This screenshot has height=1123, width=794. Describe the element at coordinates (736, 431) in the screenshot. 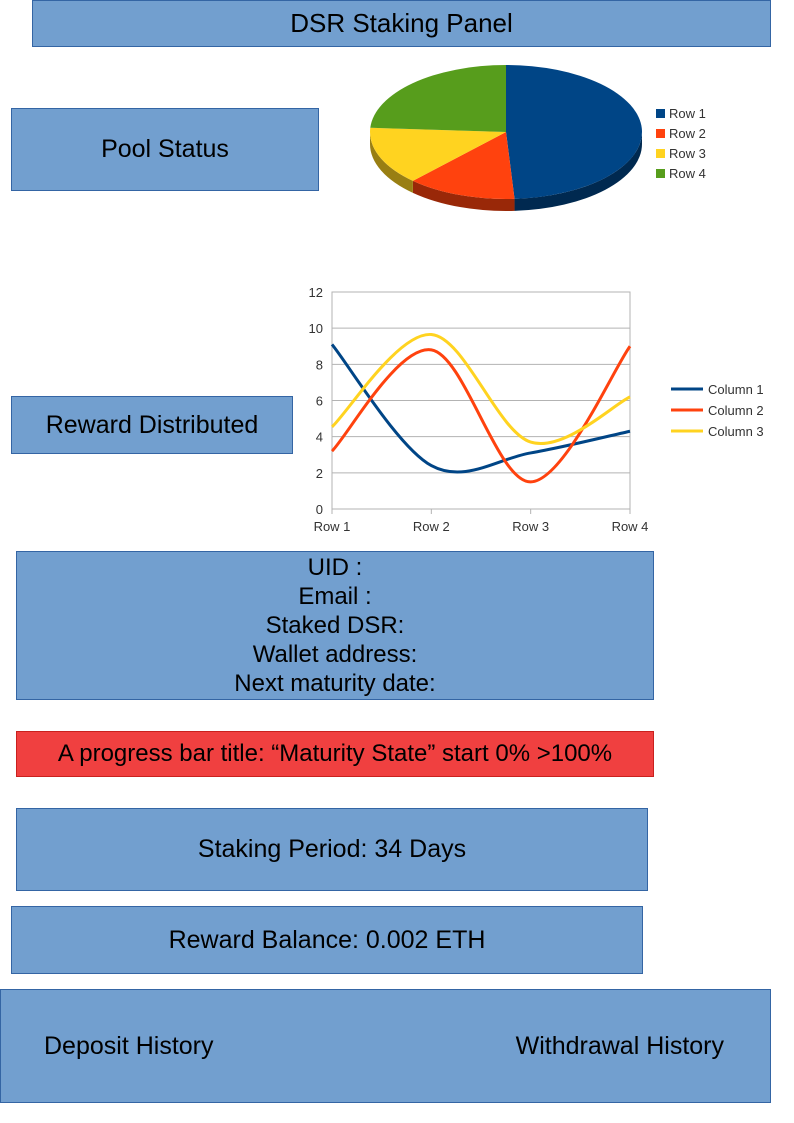

I see `legend-label: Column 3` at that location.